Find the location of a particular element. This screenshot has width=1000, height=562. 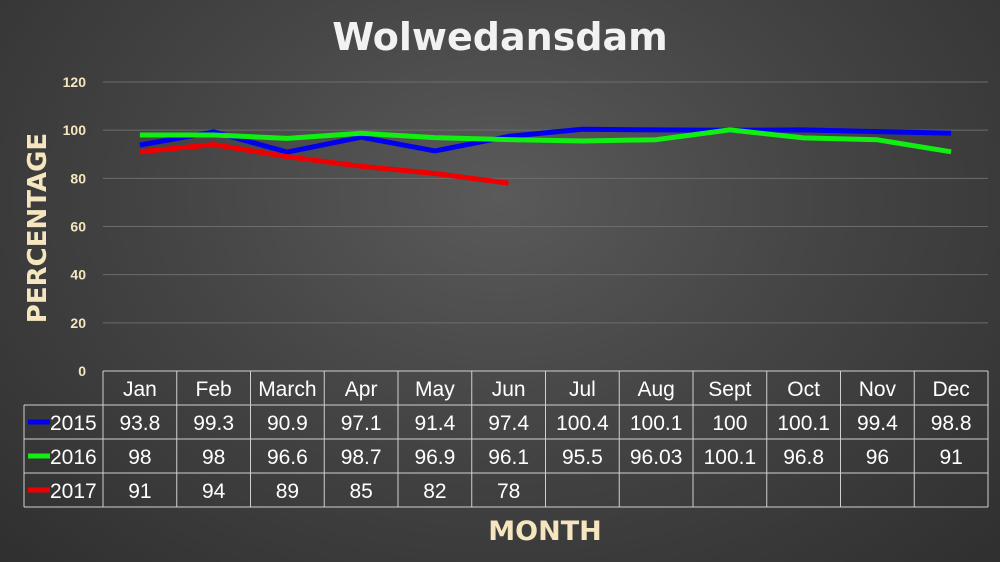

table-header-Oct: Oct is located at coordinates (803, 389).